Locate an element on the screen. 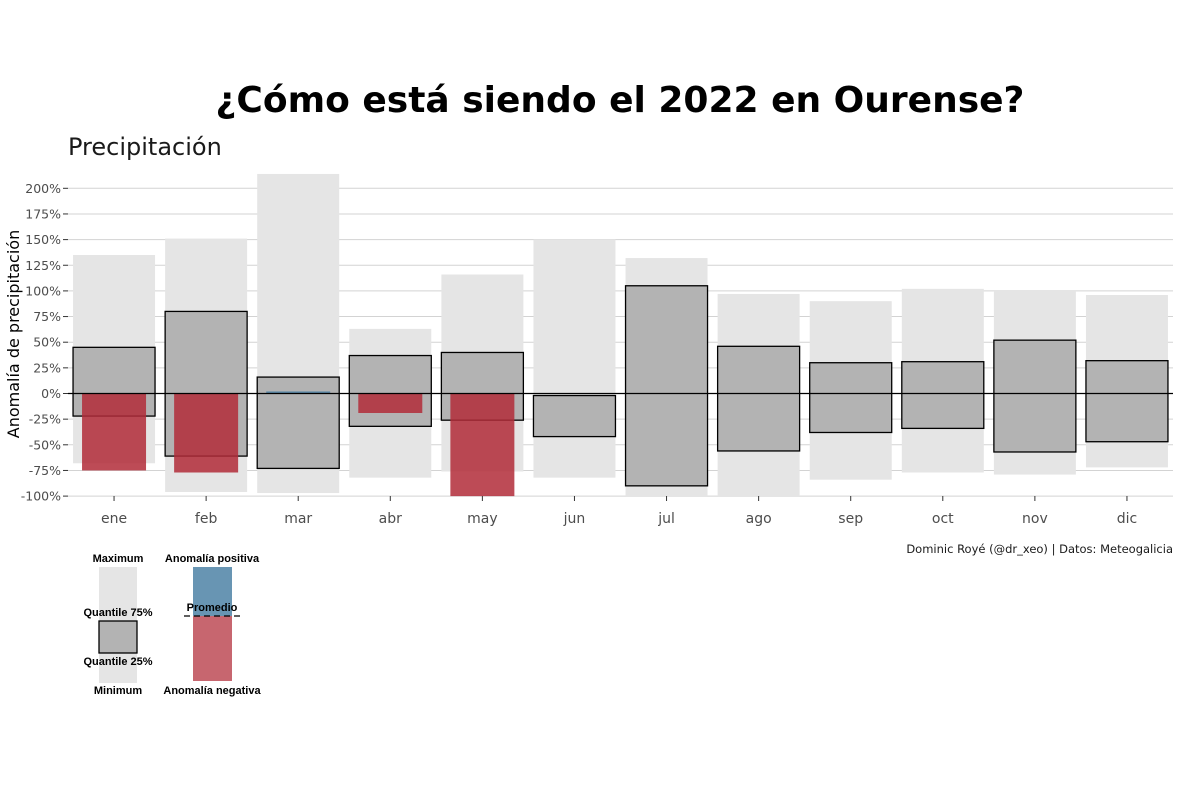 This screenshot has height=800, width=1181. y-tick-label: 150% is located at coordinates (43, 239).